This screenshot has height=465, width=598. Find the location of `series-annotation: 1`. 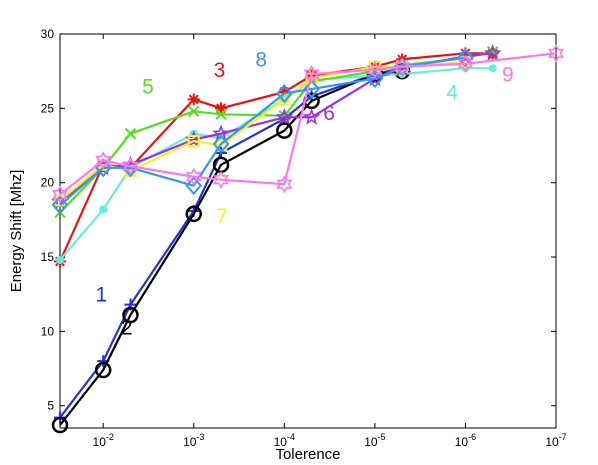

series-annotation: 1 is located at coordinates (101, 295).